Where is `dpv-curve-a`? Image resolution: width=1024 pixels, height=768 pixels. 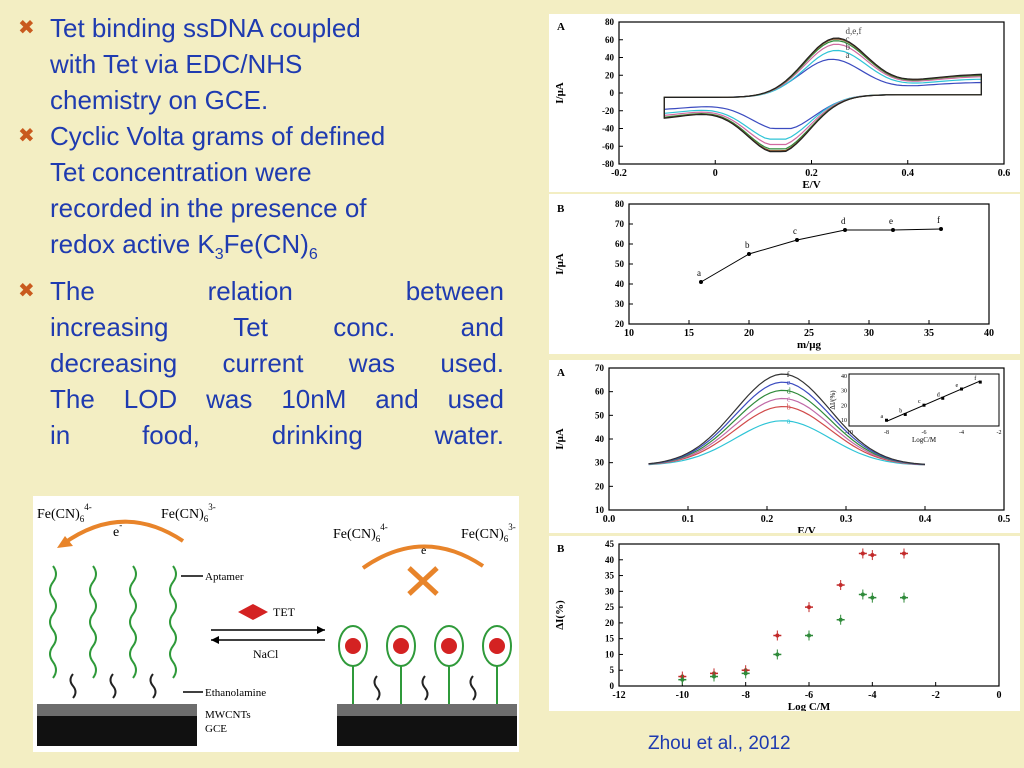
dpv-curve-a is located at coordinates (787, 443).